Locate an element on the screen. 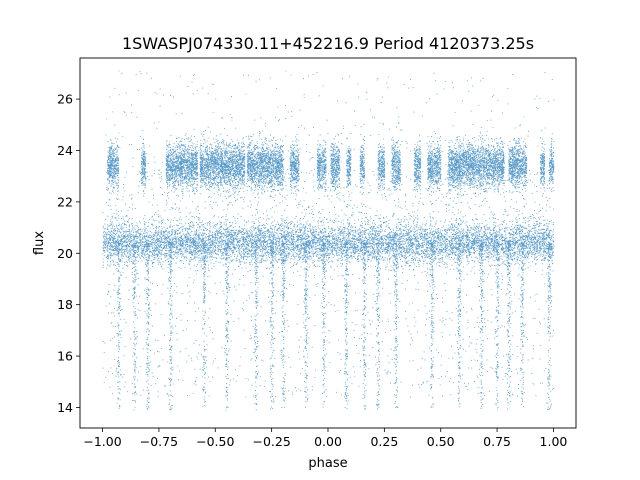 The height and width of the screenshot is (480, 640). y-axis: 14 16 18 20 22 24 26 is located at coordinates (68, 253).